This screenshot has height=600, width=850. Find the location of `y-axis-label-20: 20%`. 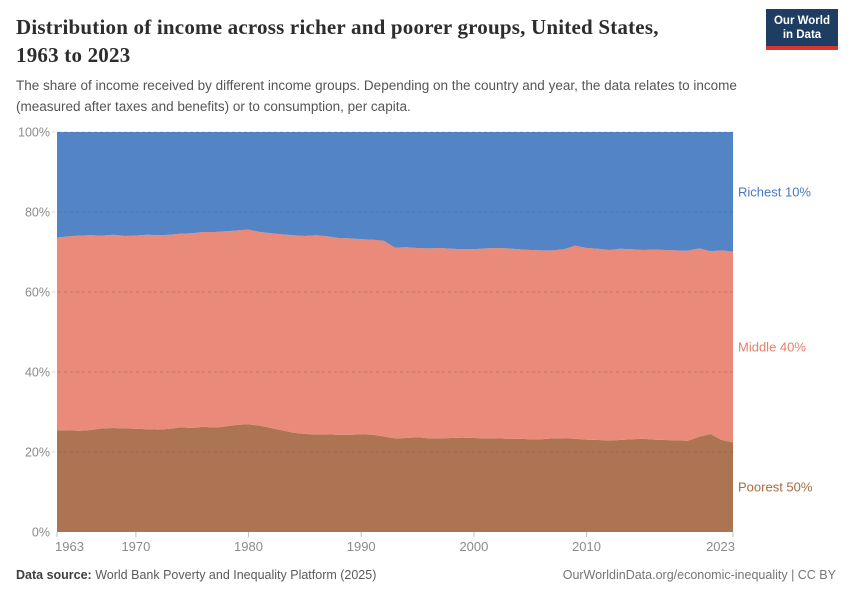

y-axis-label-20: 20% is located at coordinates (37, 453).